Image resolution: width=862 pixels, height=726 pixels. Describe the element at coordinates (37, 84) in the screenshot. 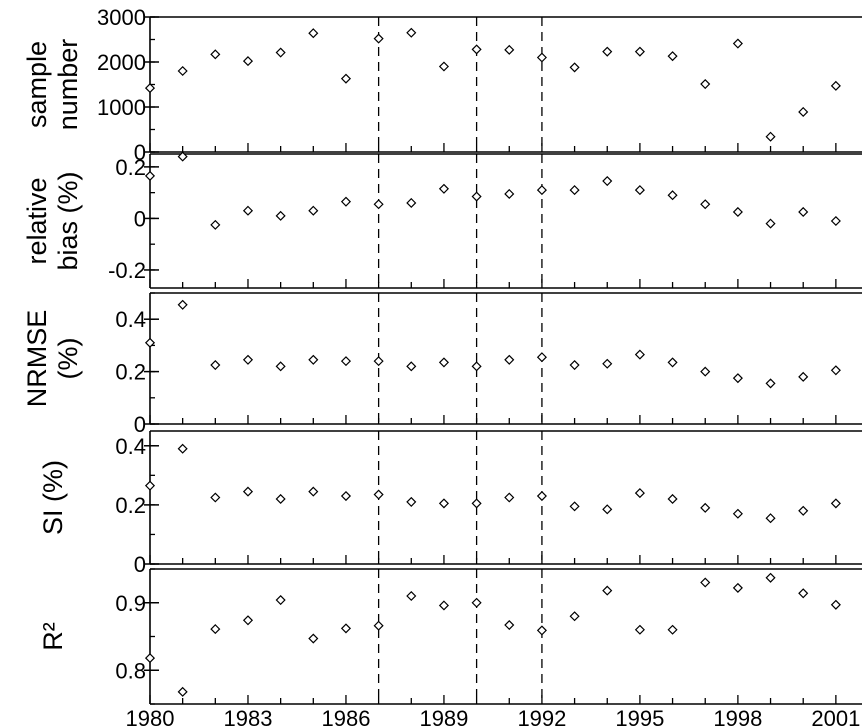

I see `y-axis-label: sample` at that location.